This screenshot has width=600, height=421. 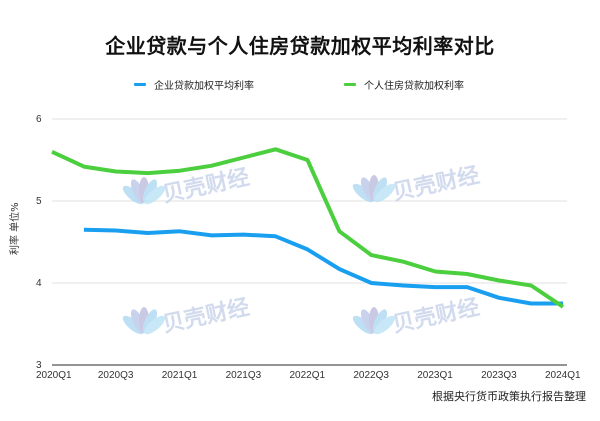 I want to click on source-note: 根据央行货币政策执行报告整理, so click(x=509, y=396).